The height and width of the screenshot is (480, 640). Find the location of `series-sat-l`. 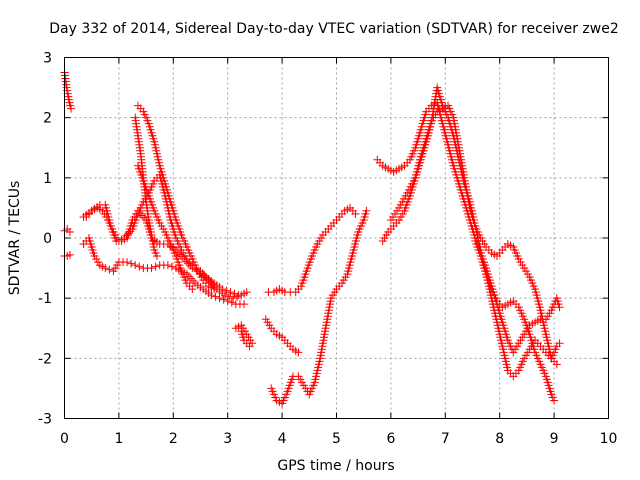

series-sat-l is located at coordinates (282, 336).